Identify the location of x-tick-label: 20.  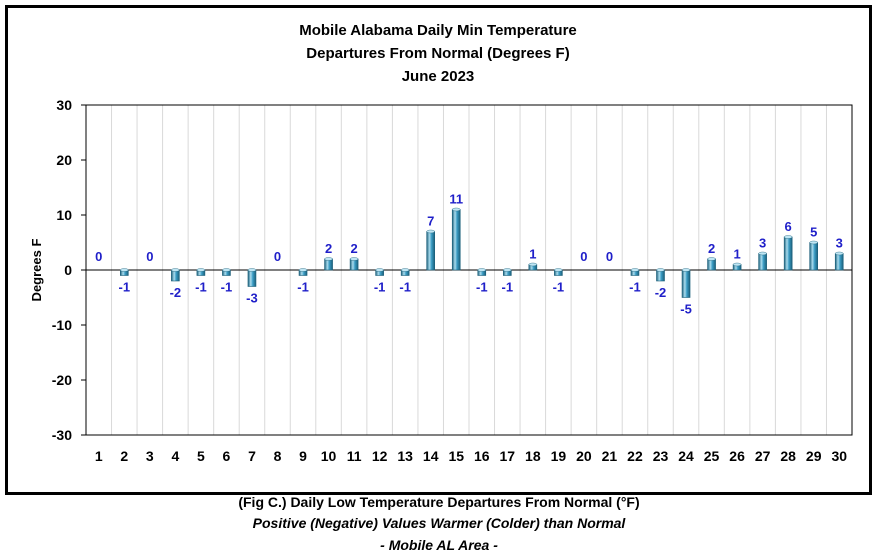
(584, 456).